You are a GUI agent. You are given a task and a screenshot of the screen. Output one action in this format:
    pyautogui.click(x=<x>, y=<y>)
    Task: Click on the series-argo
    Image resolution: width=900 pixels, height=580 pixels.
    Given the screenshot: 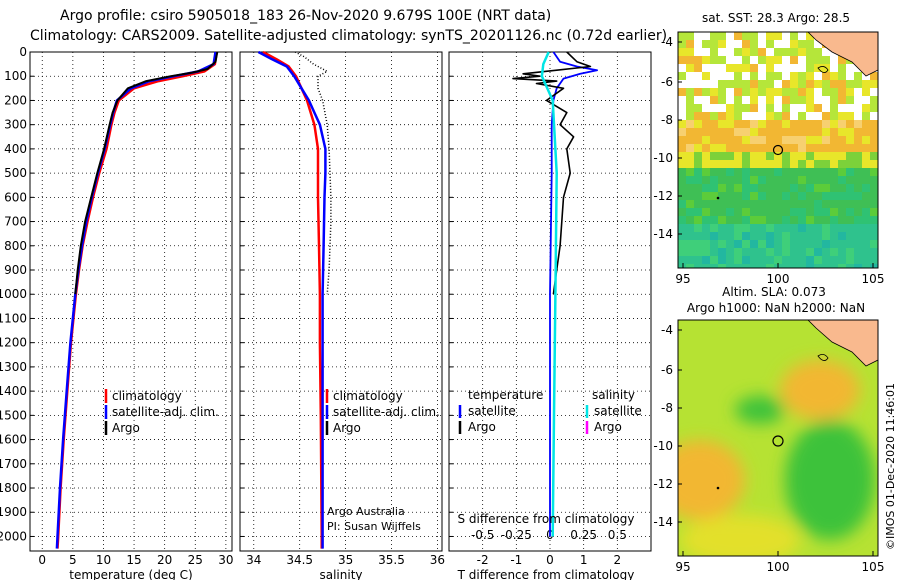 What is the action you would take?
    pyautogui.click(x=146, y=173)
    